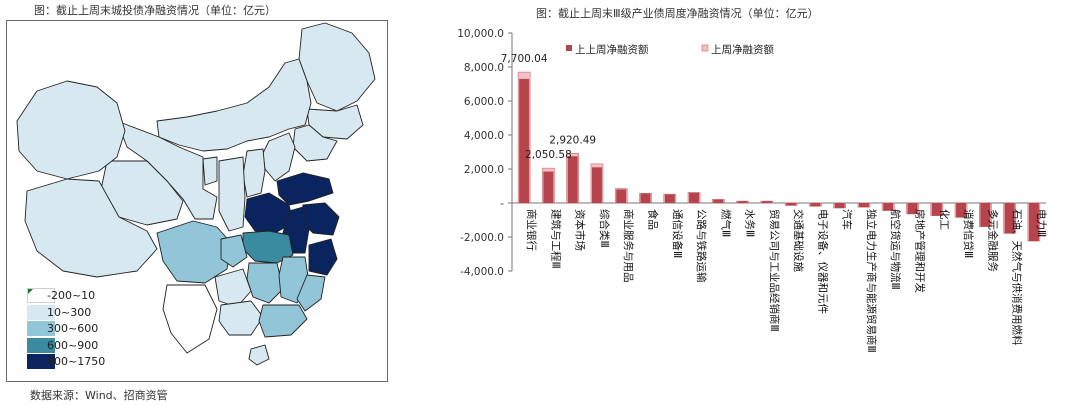 The height and width of the screenshot is (406, 1080). What do you see at coordinates (233, 288) in the screenshot?
I see `province-guizhou` at bounding box center [233, 288].